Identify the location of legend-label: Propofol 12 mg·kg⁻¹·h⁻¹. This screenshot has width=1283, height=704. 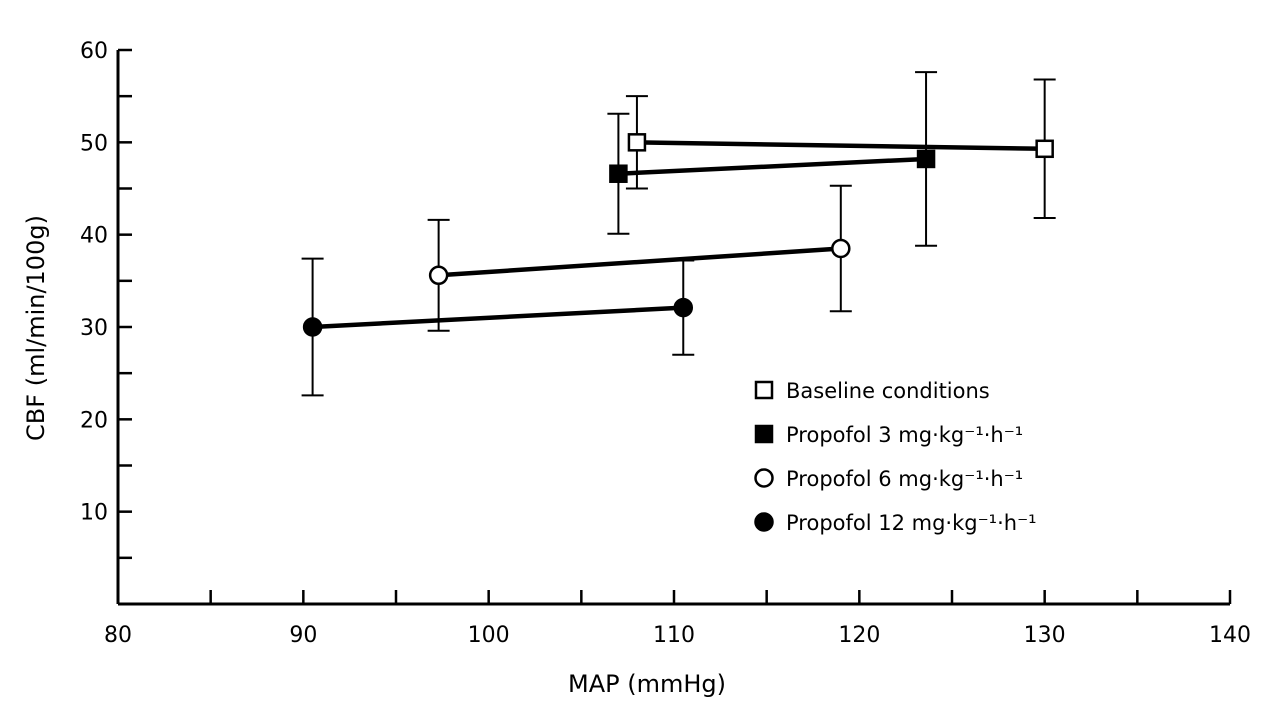
(911, 523).